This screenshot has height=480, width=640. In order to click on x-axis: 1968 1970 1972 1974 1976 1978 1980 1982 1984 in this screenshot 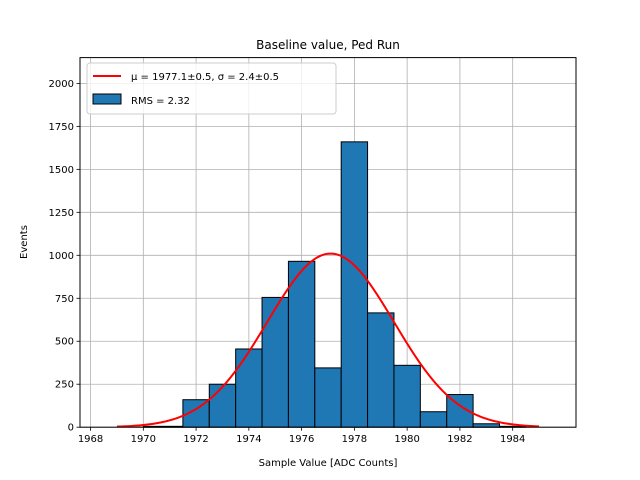, I will do `click(301, 436)`.